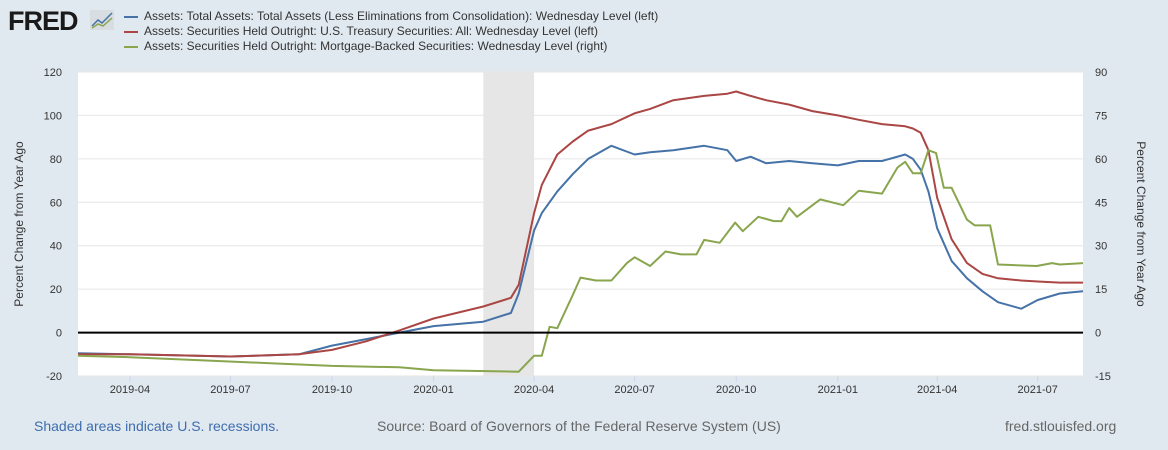  Describe the element at coordinates (56, 160) in the screenshot. I see `ytick-left: 80` at that location.